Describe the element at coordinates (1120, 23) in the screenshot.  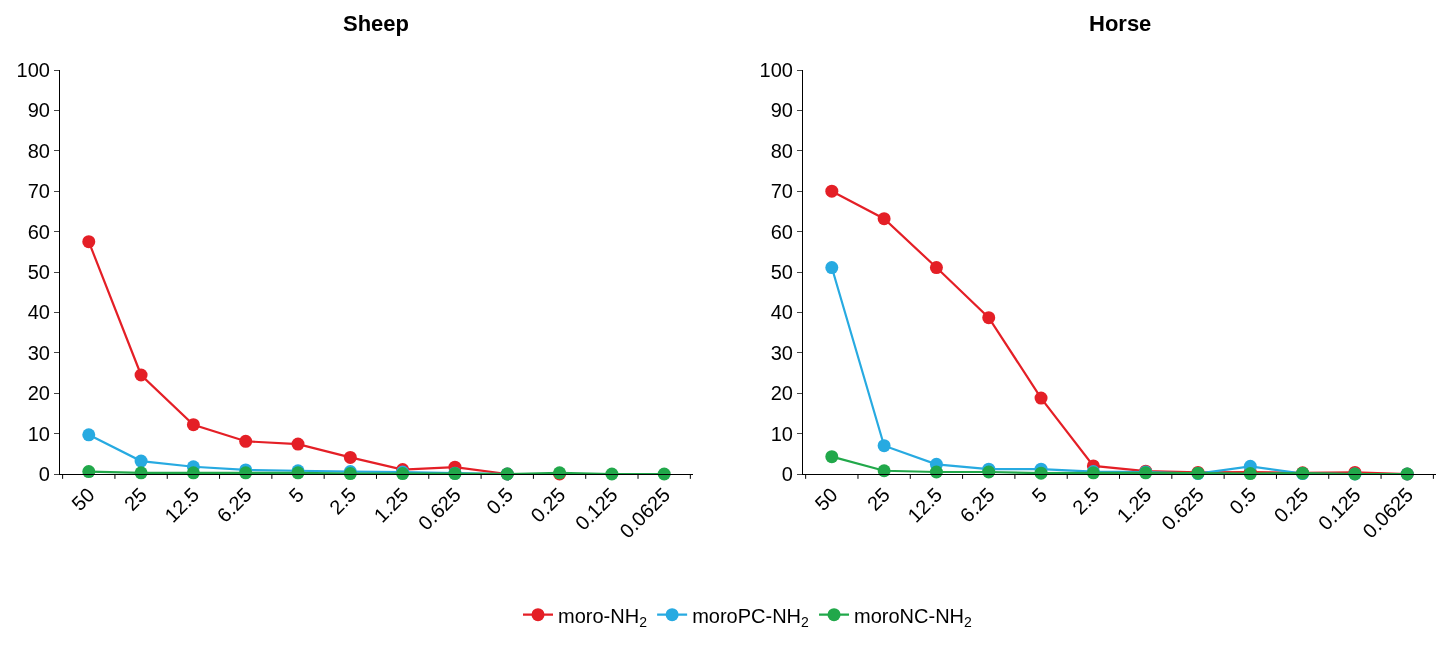
I see `chart-title: Horse` at that location.